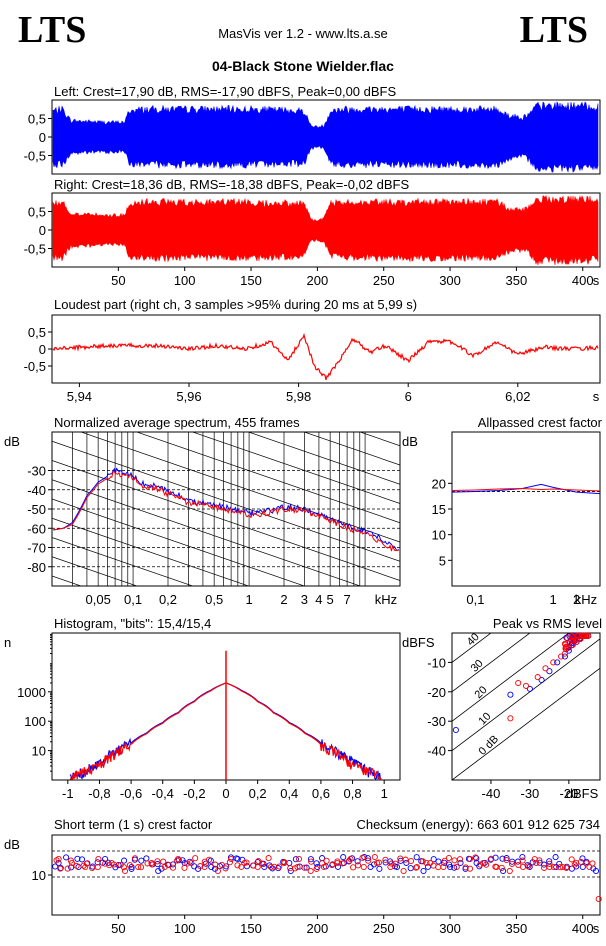  I want to click on allpassed-crest-xunit: kHz, so click(586, 599).